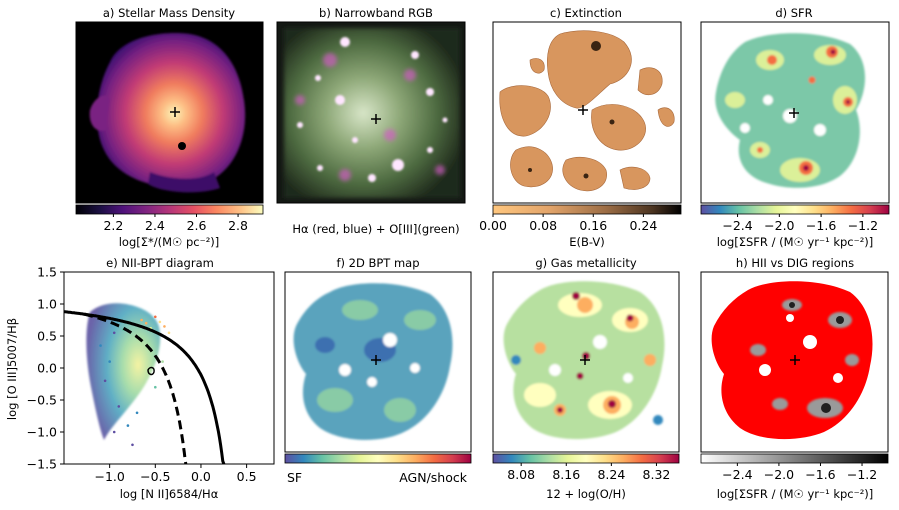  What do you see at coordinates (169, 494) in the screenshot?
I see `bpt-xlabel: log [N II]6584/Hα` at bounding box center [169, 494].